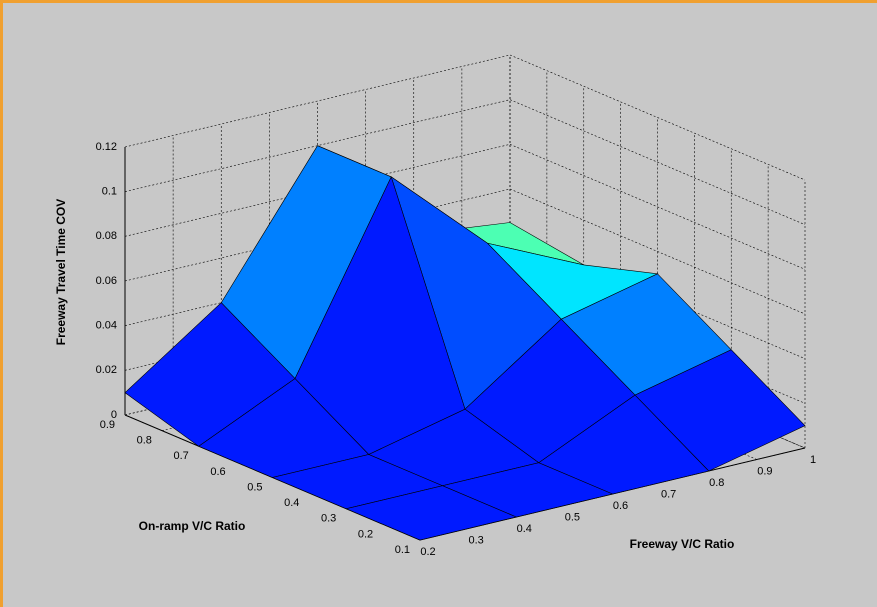 This screenshot has width=877, height=607. I want to click on y-tick-label: 0.8, so click(144, 441).